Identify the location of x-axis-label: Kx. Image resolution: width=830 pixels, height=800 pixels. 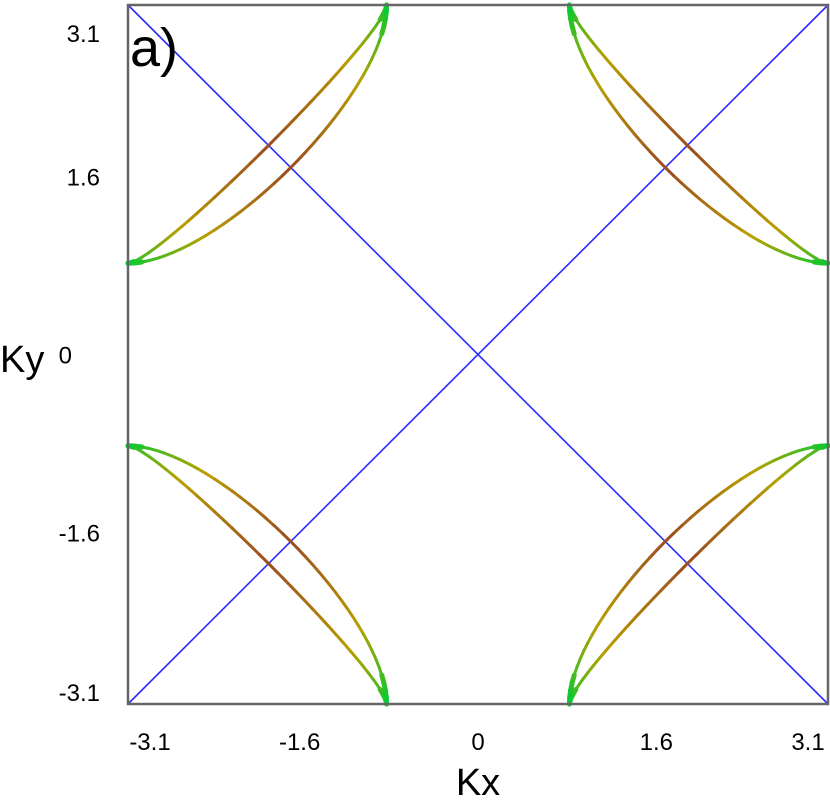
(478, 781).